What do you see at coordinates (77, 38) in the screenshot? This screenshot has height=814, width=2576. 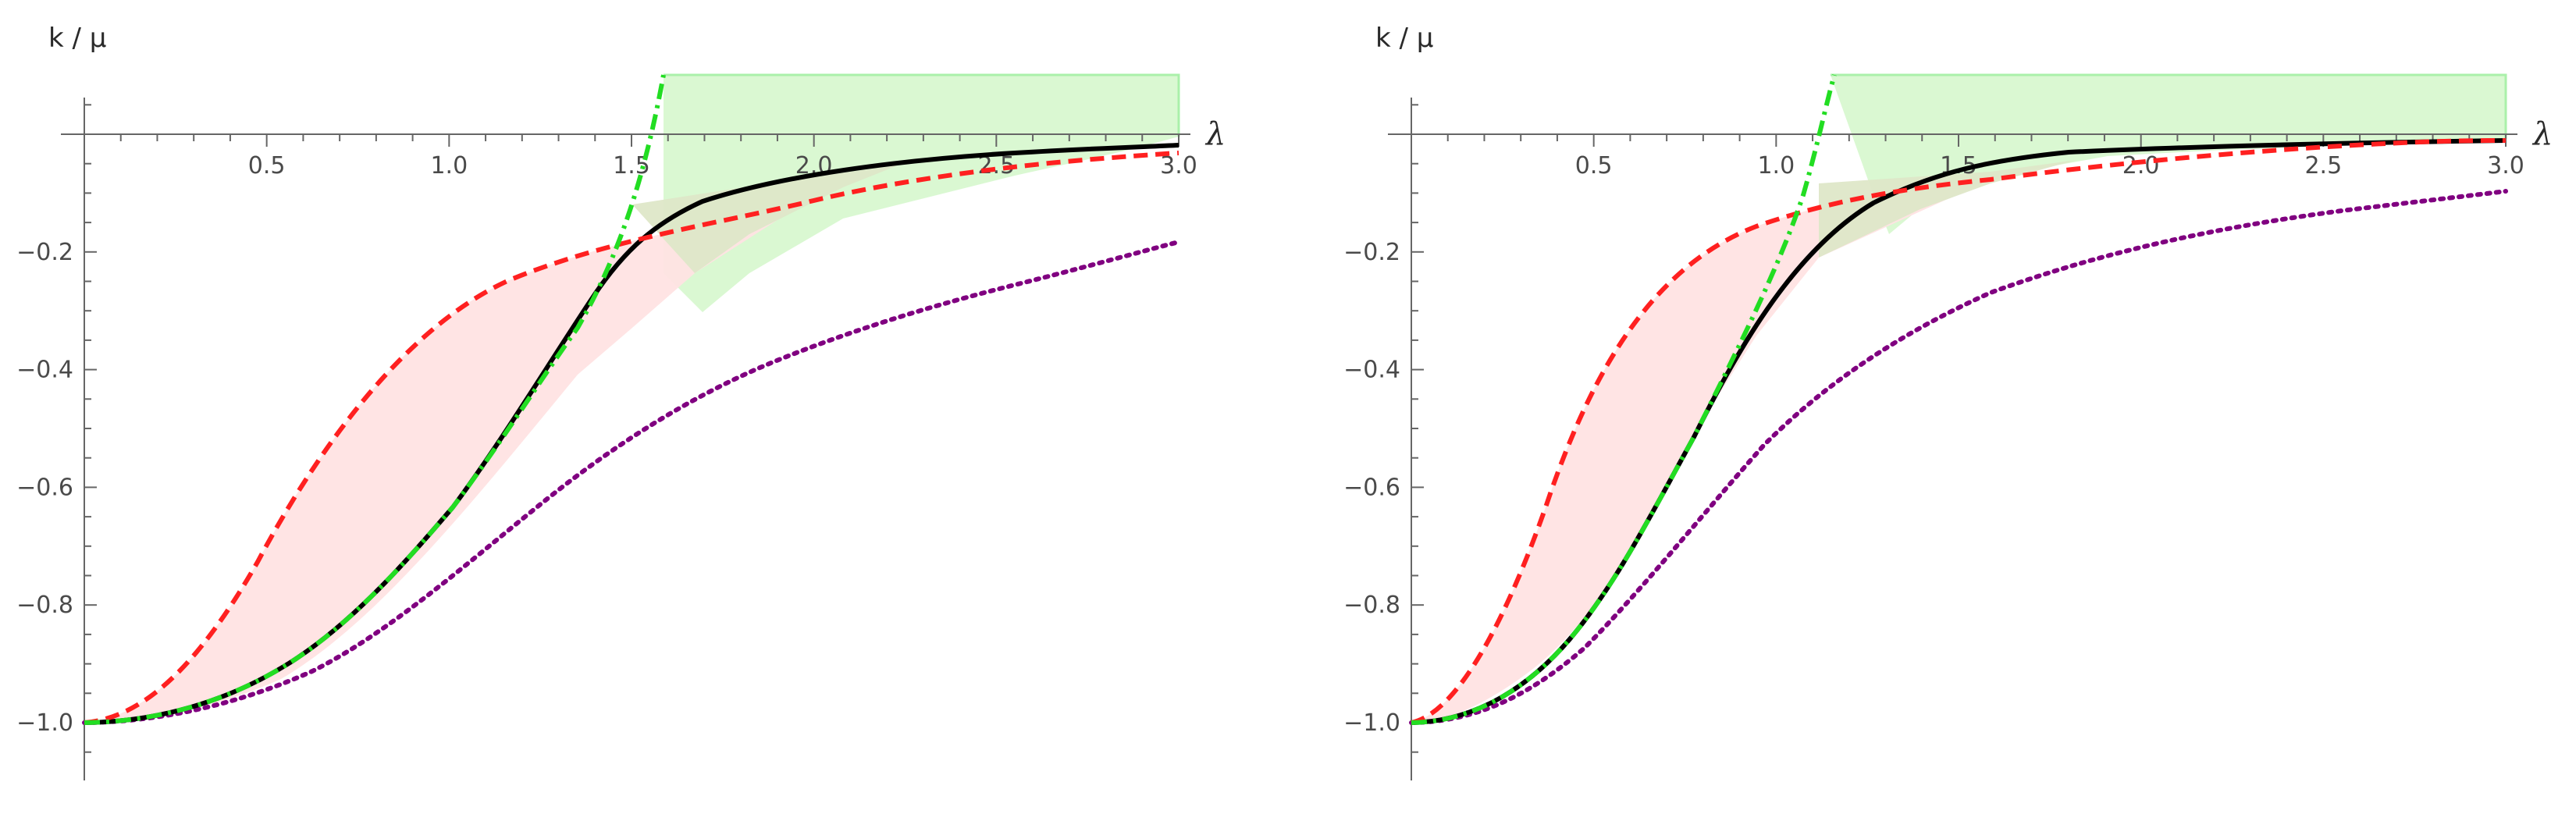 I see `y-axis-label-left: k / μ` at bounding box center [77, 38].